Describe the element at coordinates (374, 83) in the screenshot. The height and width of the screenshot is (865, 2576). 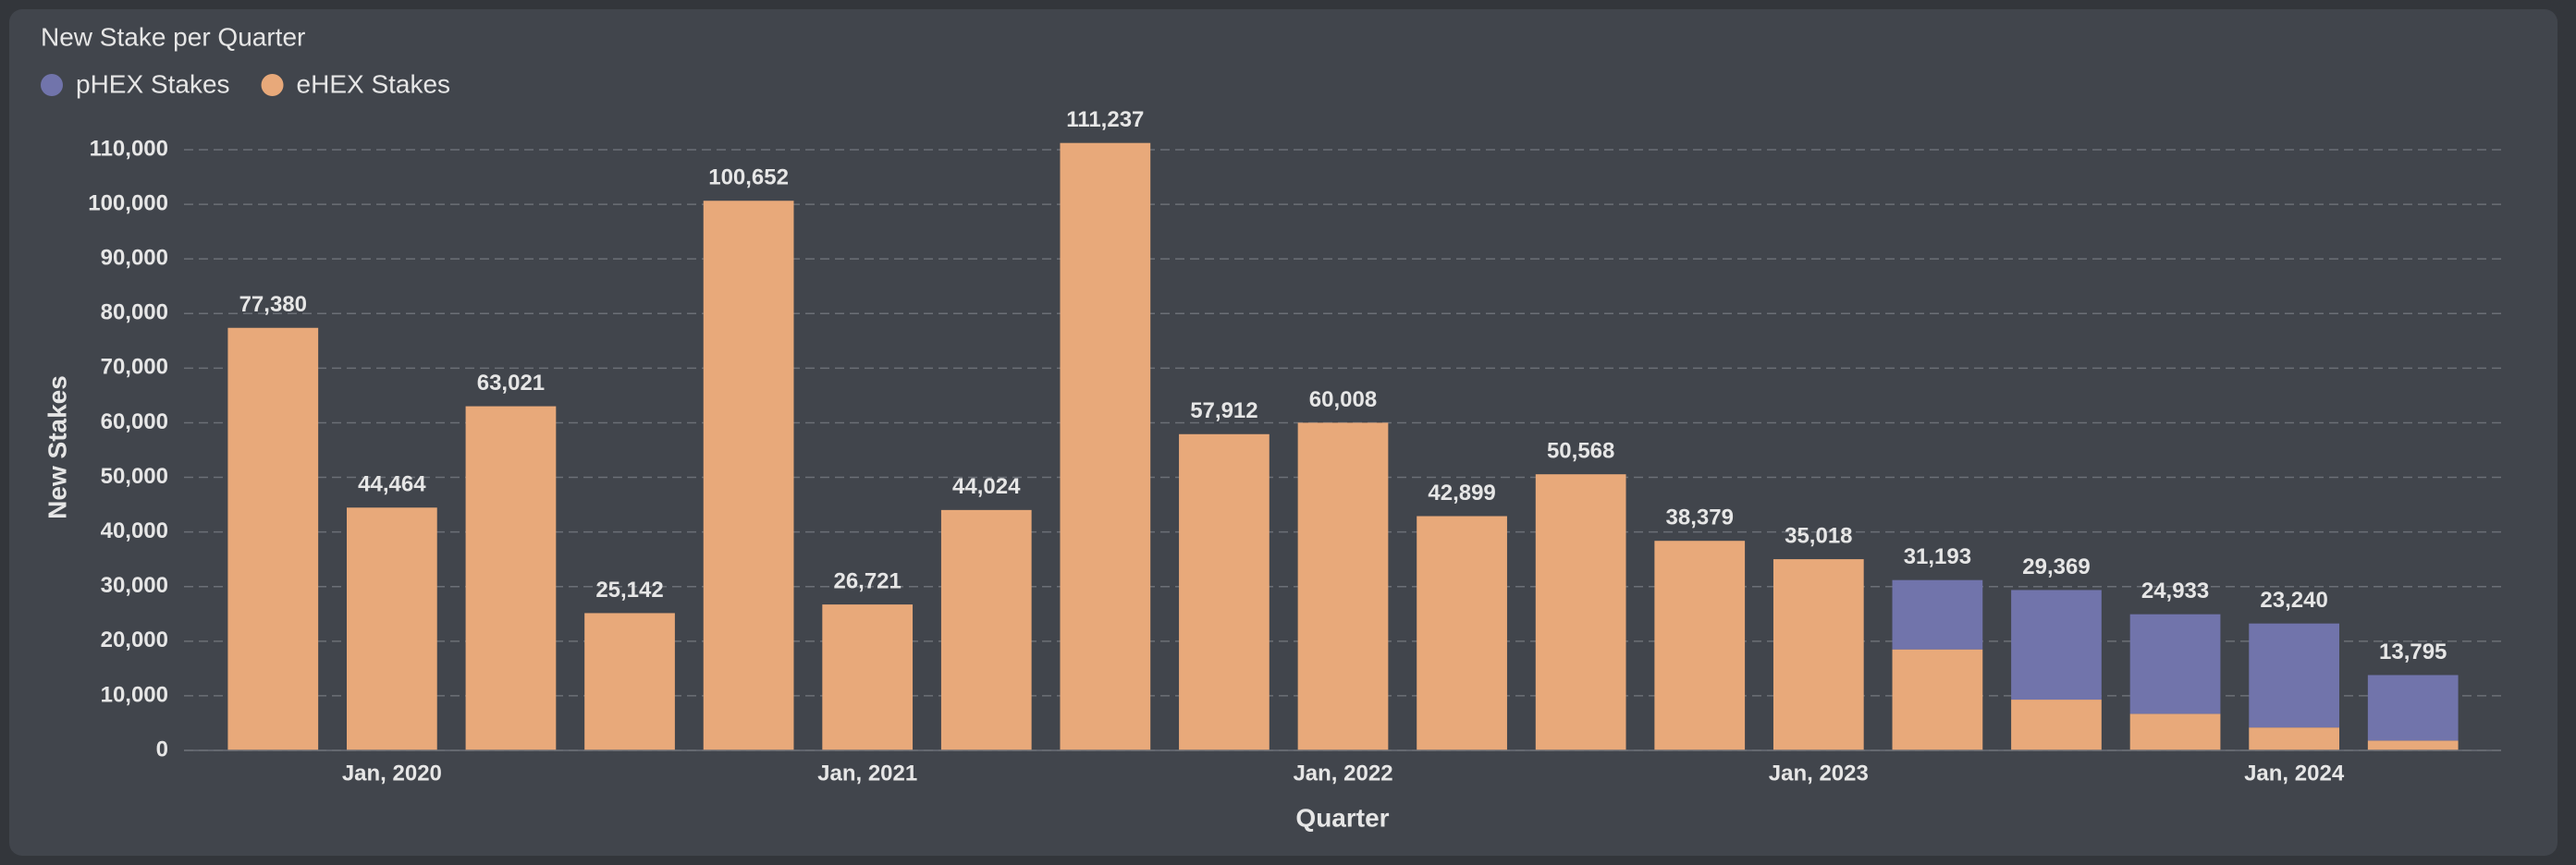
I see `legend-label: eHEX Stakes` at that location.